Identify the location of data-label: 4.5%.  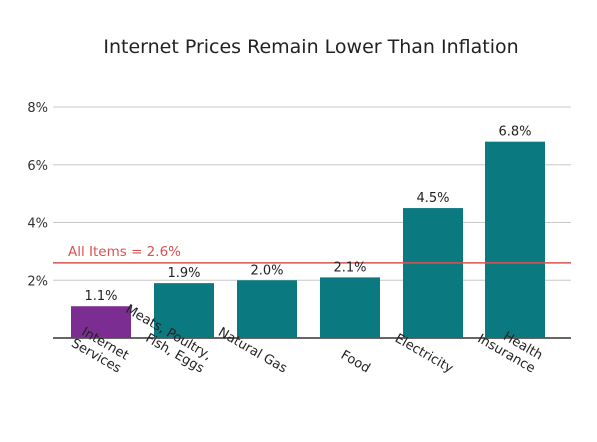
(432, 198).